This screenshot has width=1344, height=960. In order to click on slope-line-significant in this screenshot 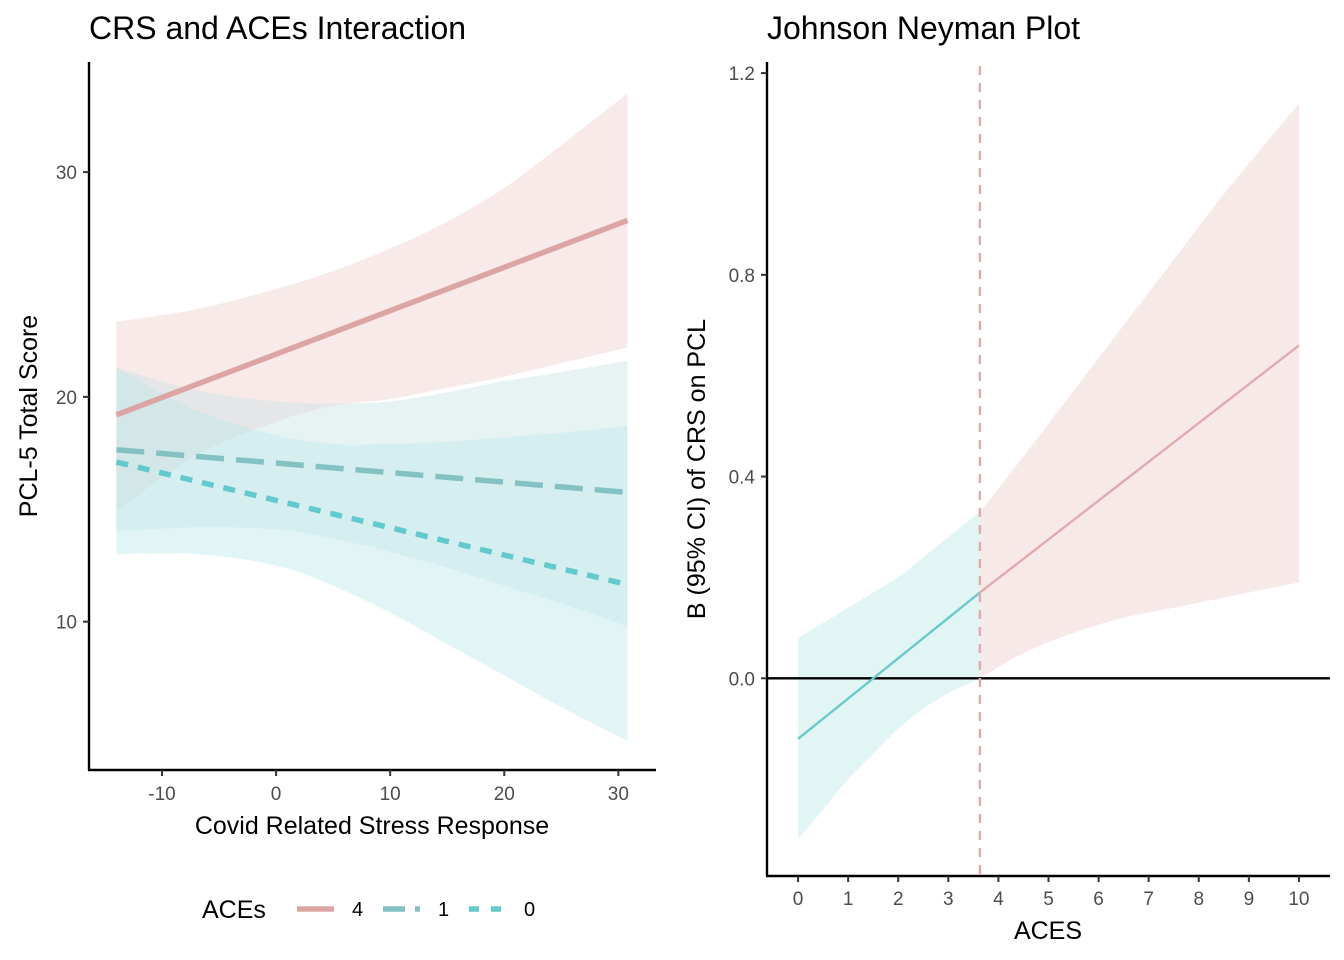, I will do `click(1139, 469)`.